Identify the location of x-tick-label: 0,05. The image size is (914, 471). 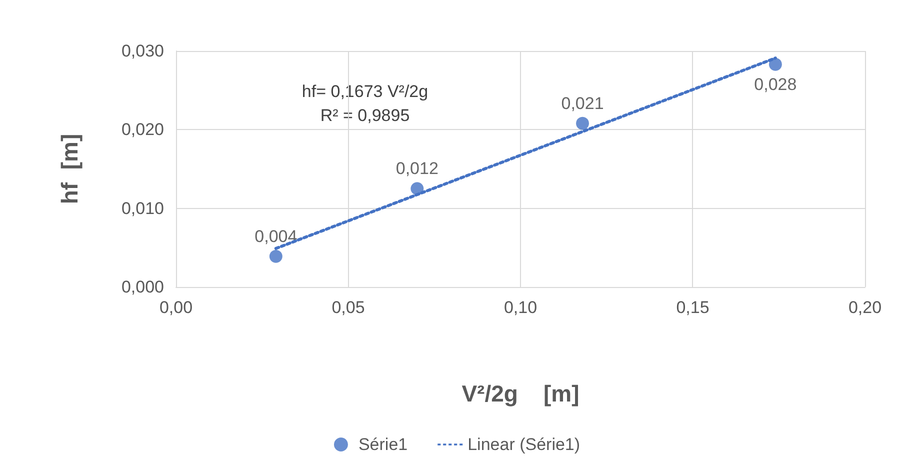
(348, 307).